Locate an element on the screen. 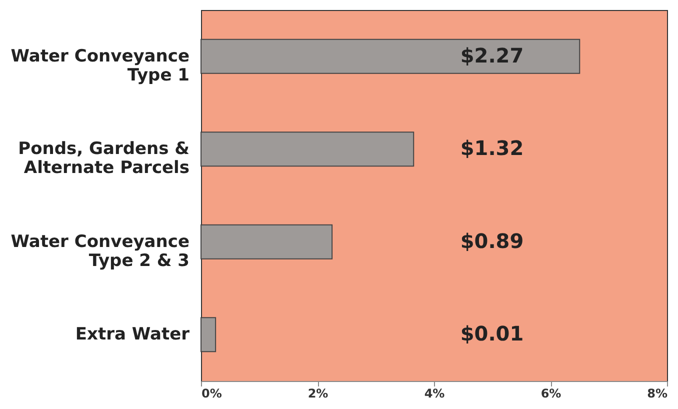 The height and width of the screenshot is (409, 678). x-tick-label: 4% is located at coordinates (434, 393).